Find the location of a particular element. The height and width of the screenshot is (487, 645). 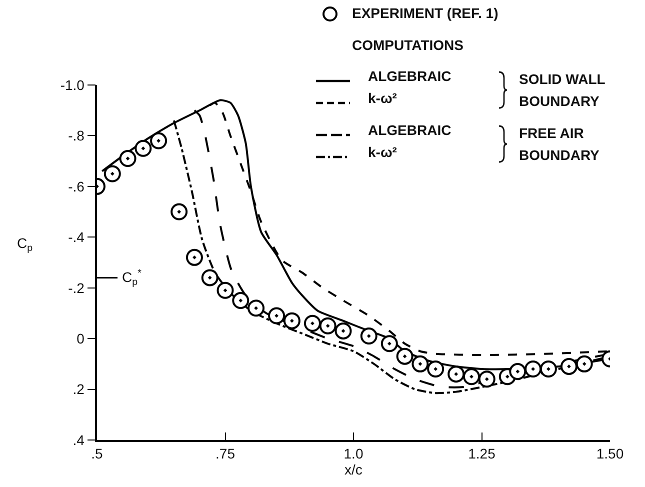

y-tick-label: -1.0 is located at coordinates (72, 84).